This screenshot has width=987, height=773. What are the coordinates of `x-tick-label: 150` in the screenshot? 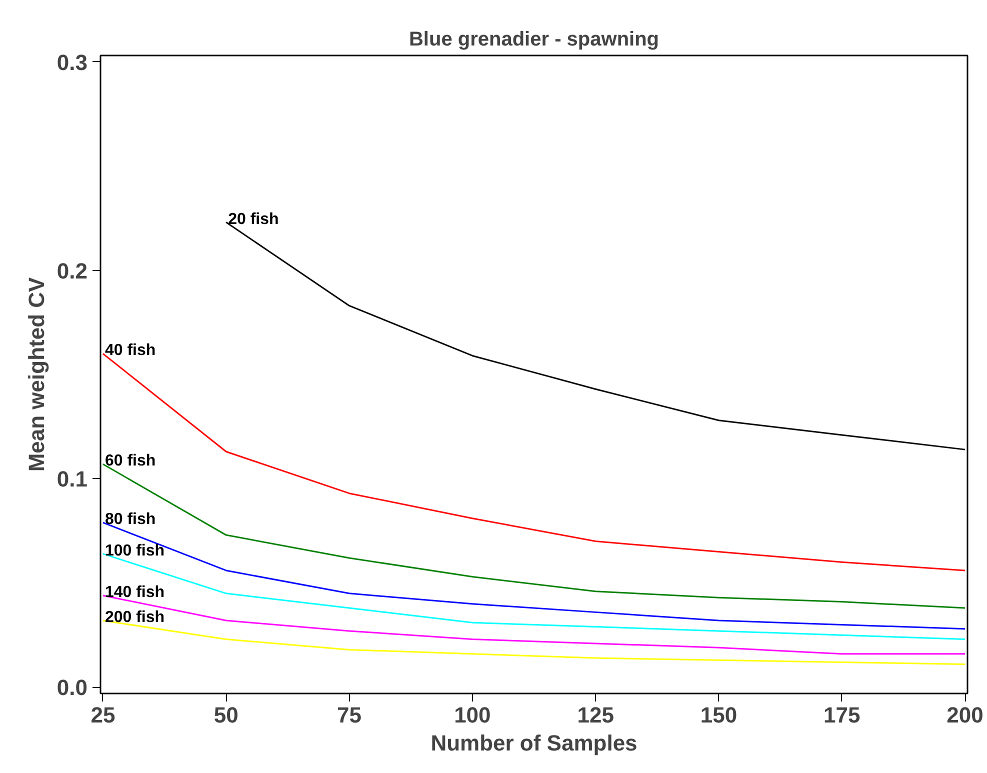 It's located at (719, 715).